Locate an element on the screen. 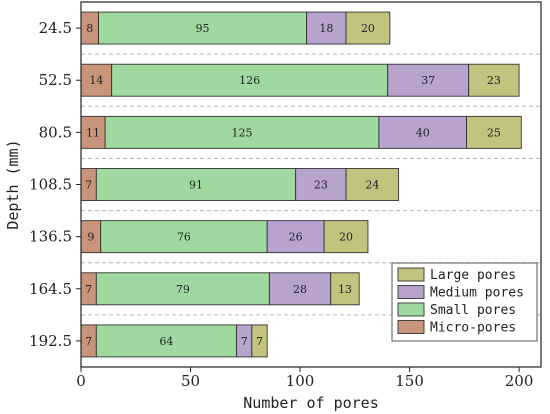 The height and width of the screenshot is (414, 550). y-tick-label: 164.5 is located at coordinates (50, 289).